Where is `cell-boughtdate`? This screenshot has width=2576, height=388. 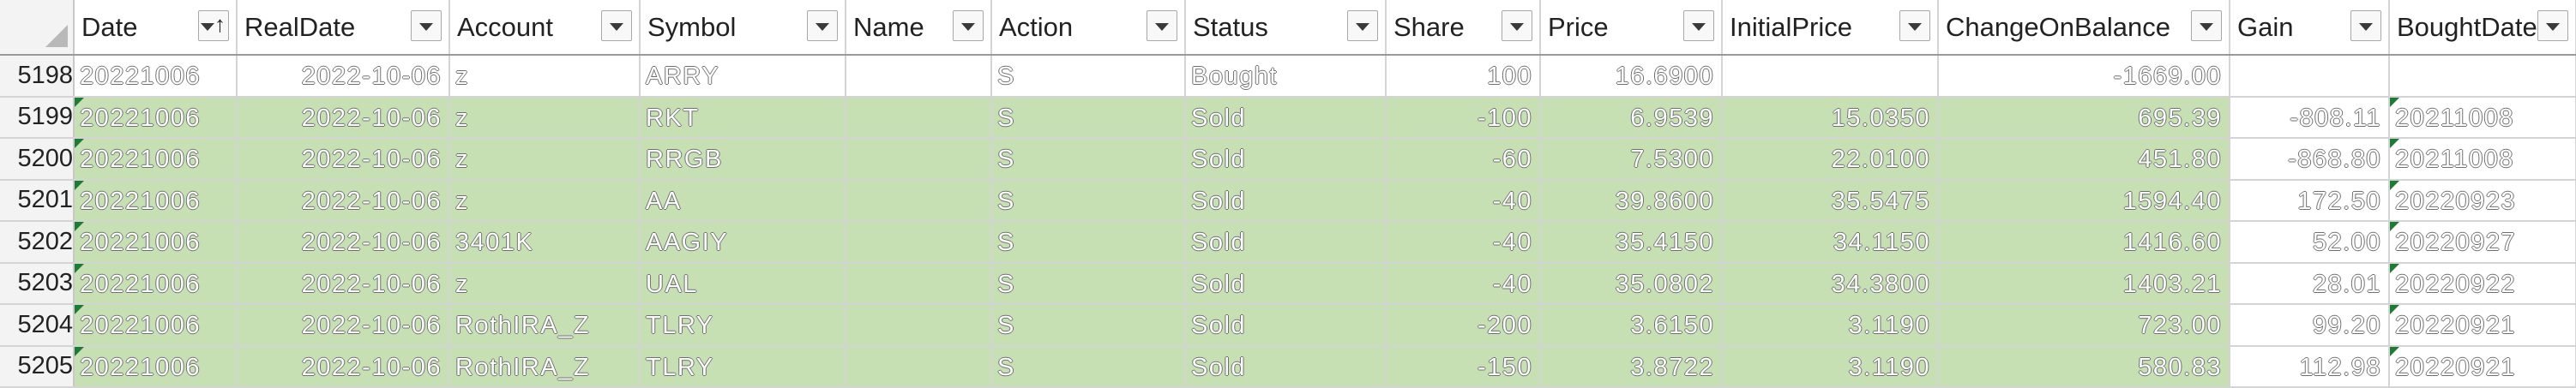 cell-boughtdate is located at coordinates (2482, 77).